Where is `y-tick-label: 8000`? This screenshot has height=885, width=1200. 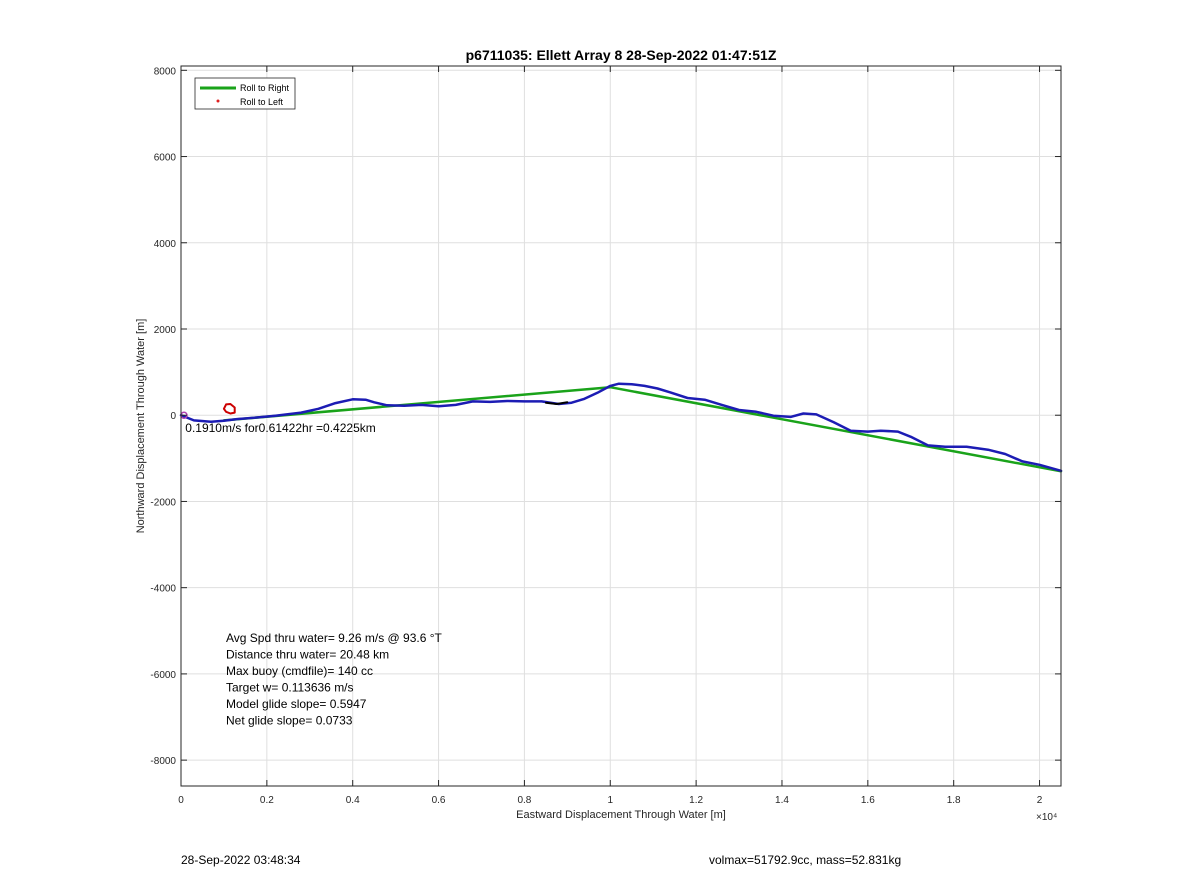
y-tick-label: 8000 is located at coordinates (165, 71).